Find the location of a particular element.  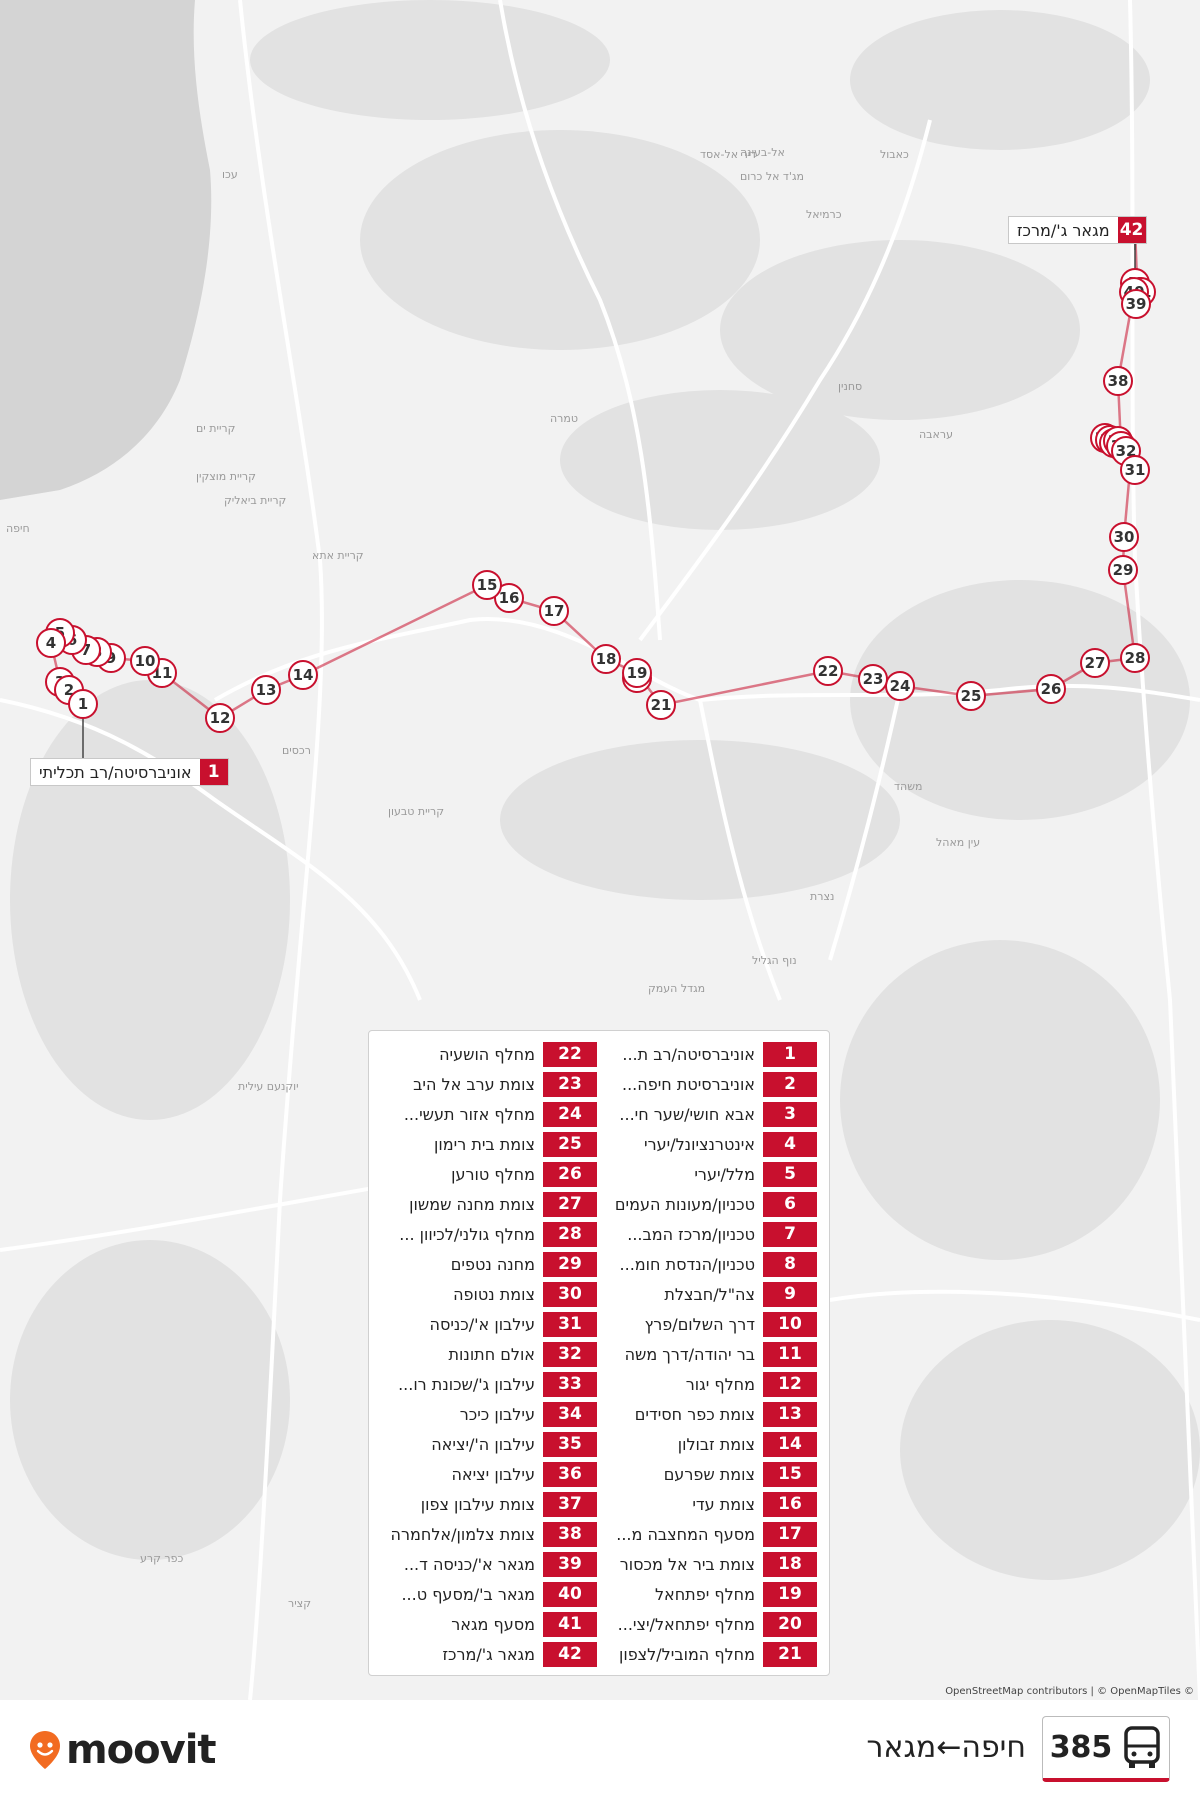

stop-marker: 28 is located at coordinates (1135, 658).